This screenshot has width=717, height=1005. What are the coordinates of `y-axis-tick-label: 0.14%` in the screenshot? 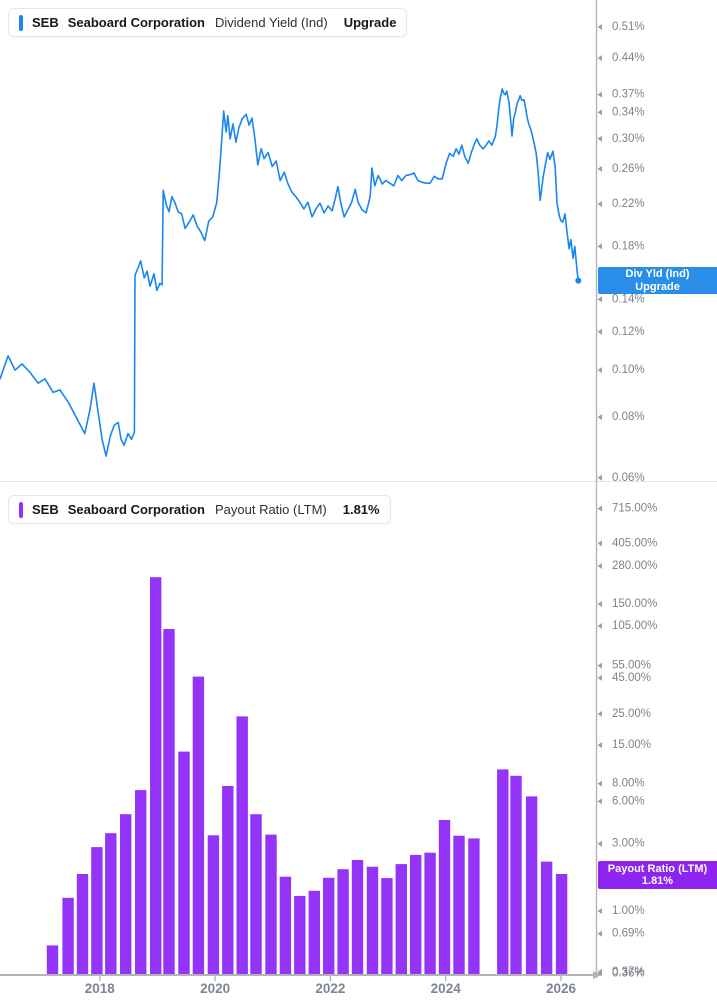 It's located at (628, 299).